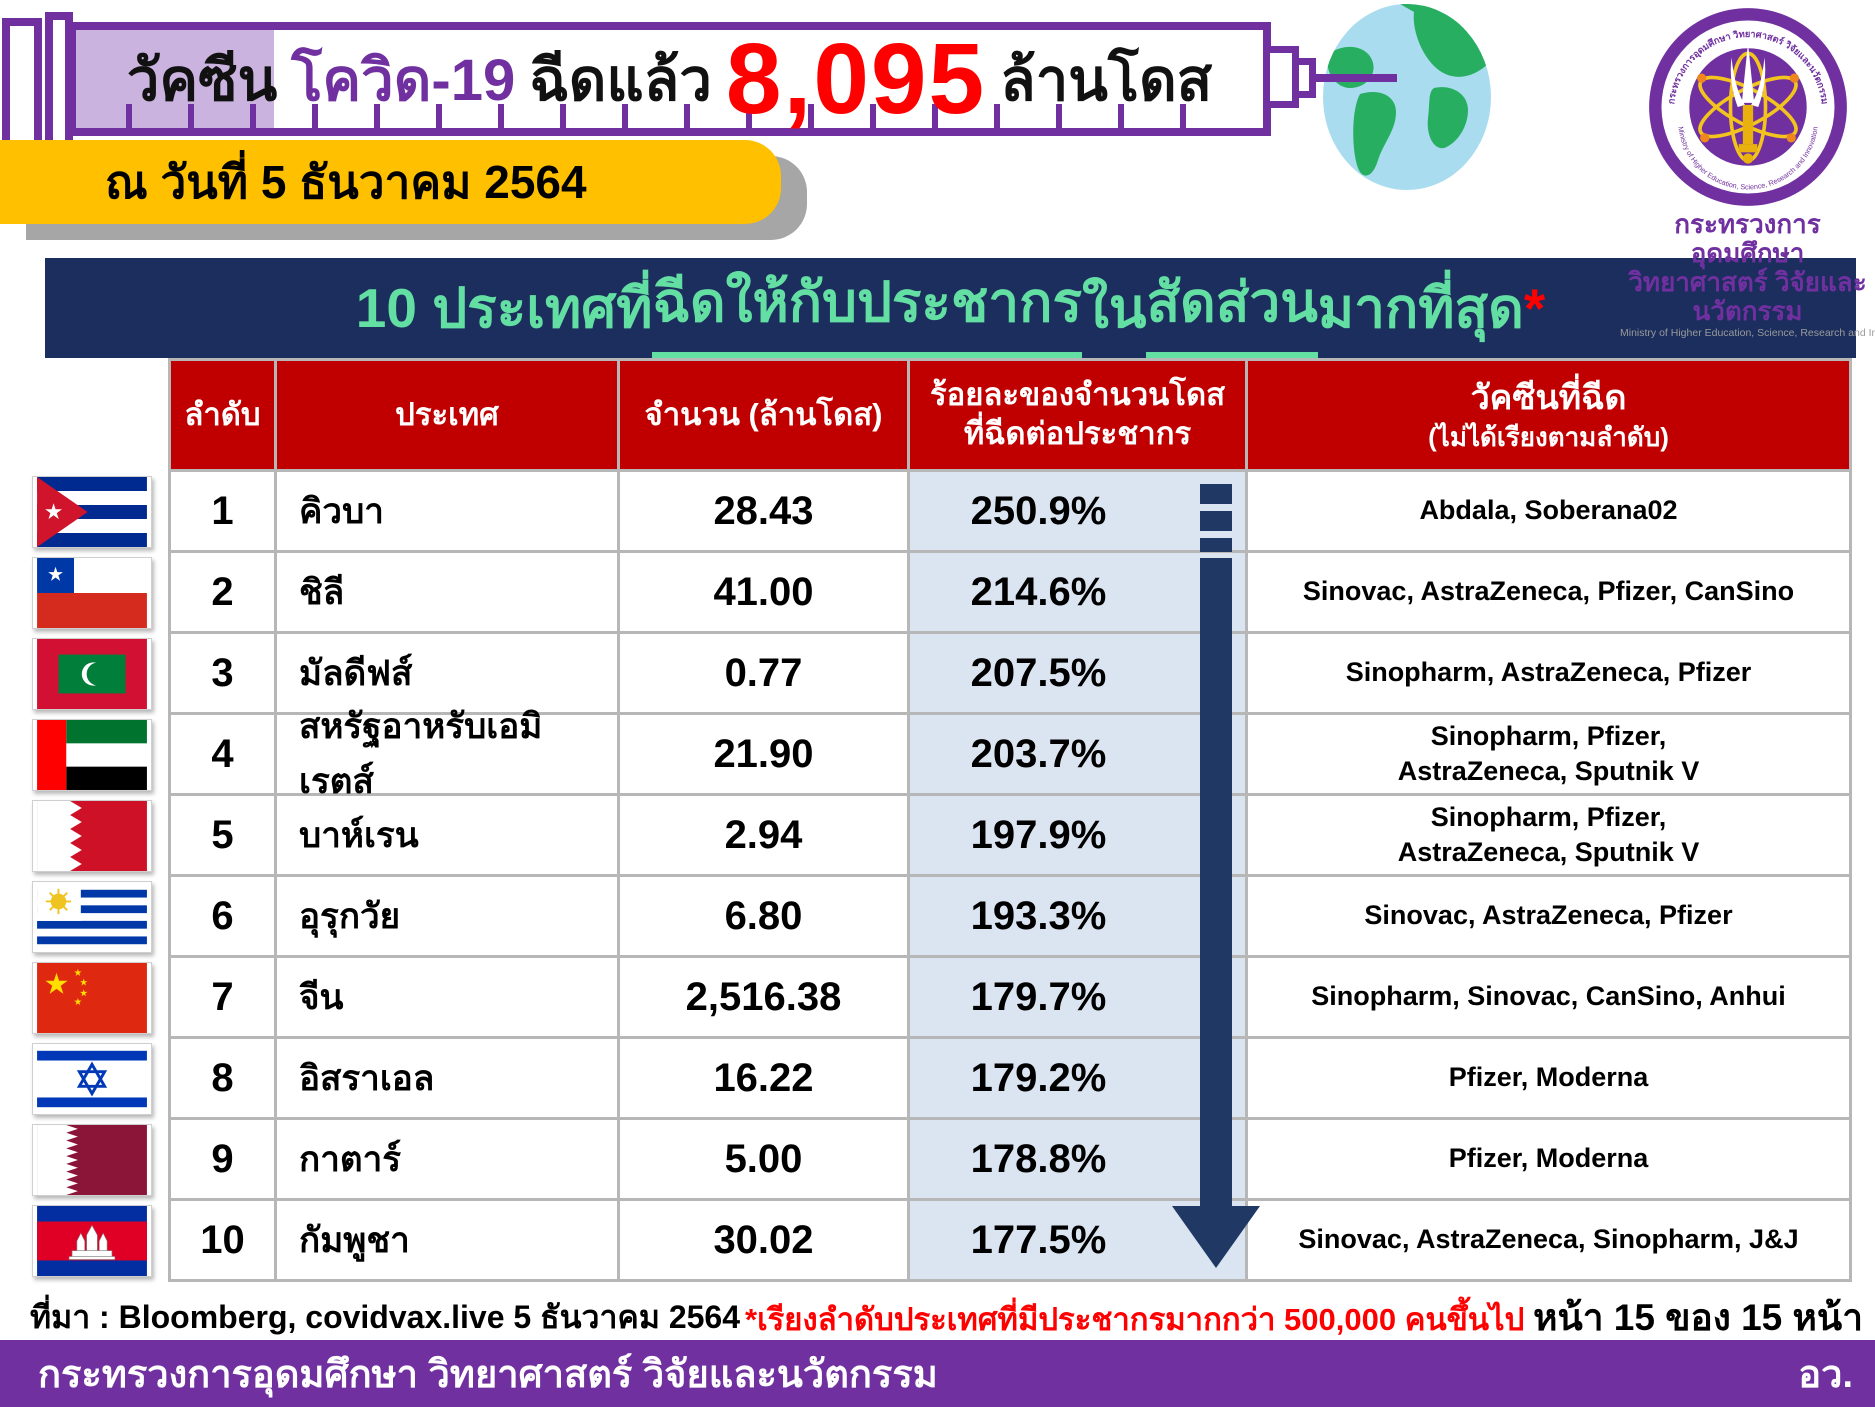  What do you see at coordinates (763, 511) in the screenshot?
I see `table-row-amount: 28.43` at bounding box center [763, 511].